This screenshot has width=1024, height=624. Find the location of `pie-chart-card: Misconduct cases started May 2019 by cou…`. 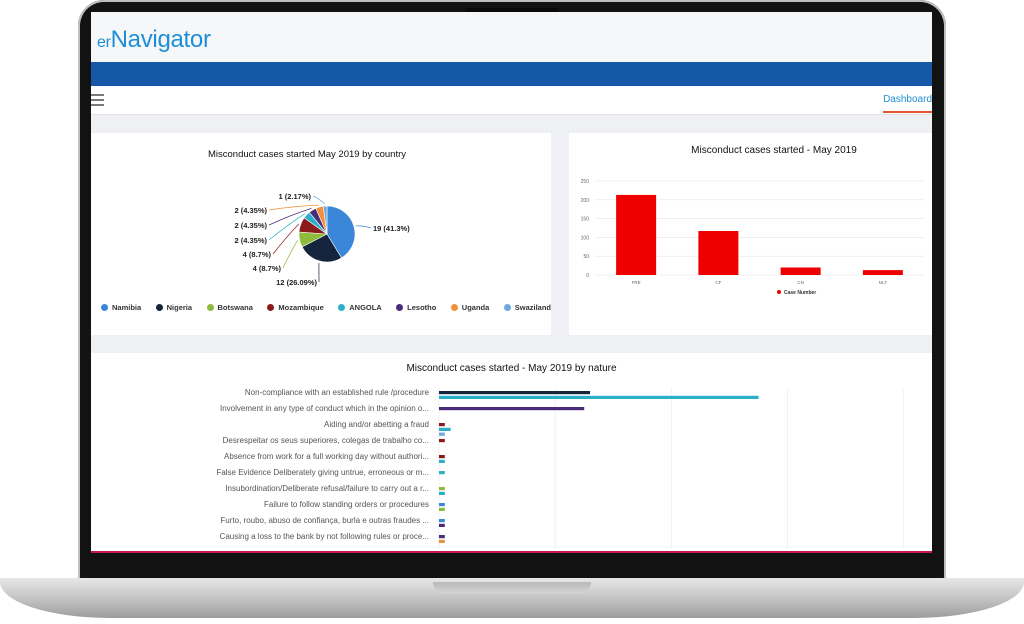

pie-chart-card: Misconduct cases started May 2019 by cou… is located at coordinates (321, 234).